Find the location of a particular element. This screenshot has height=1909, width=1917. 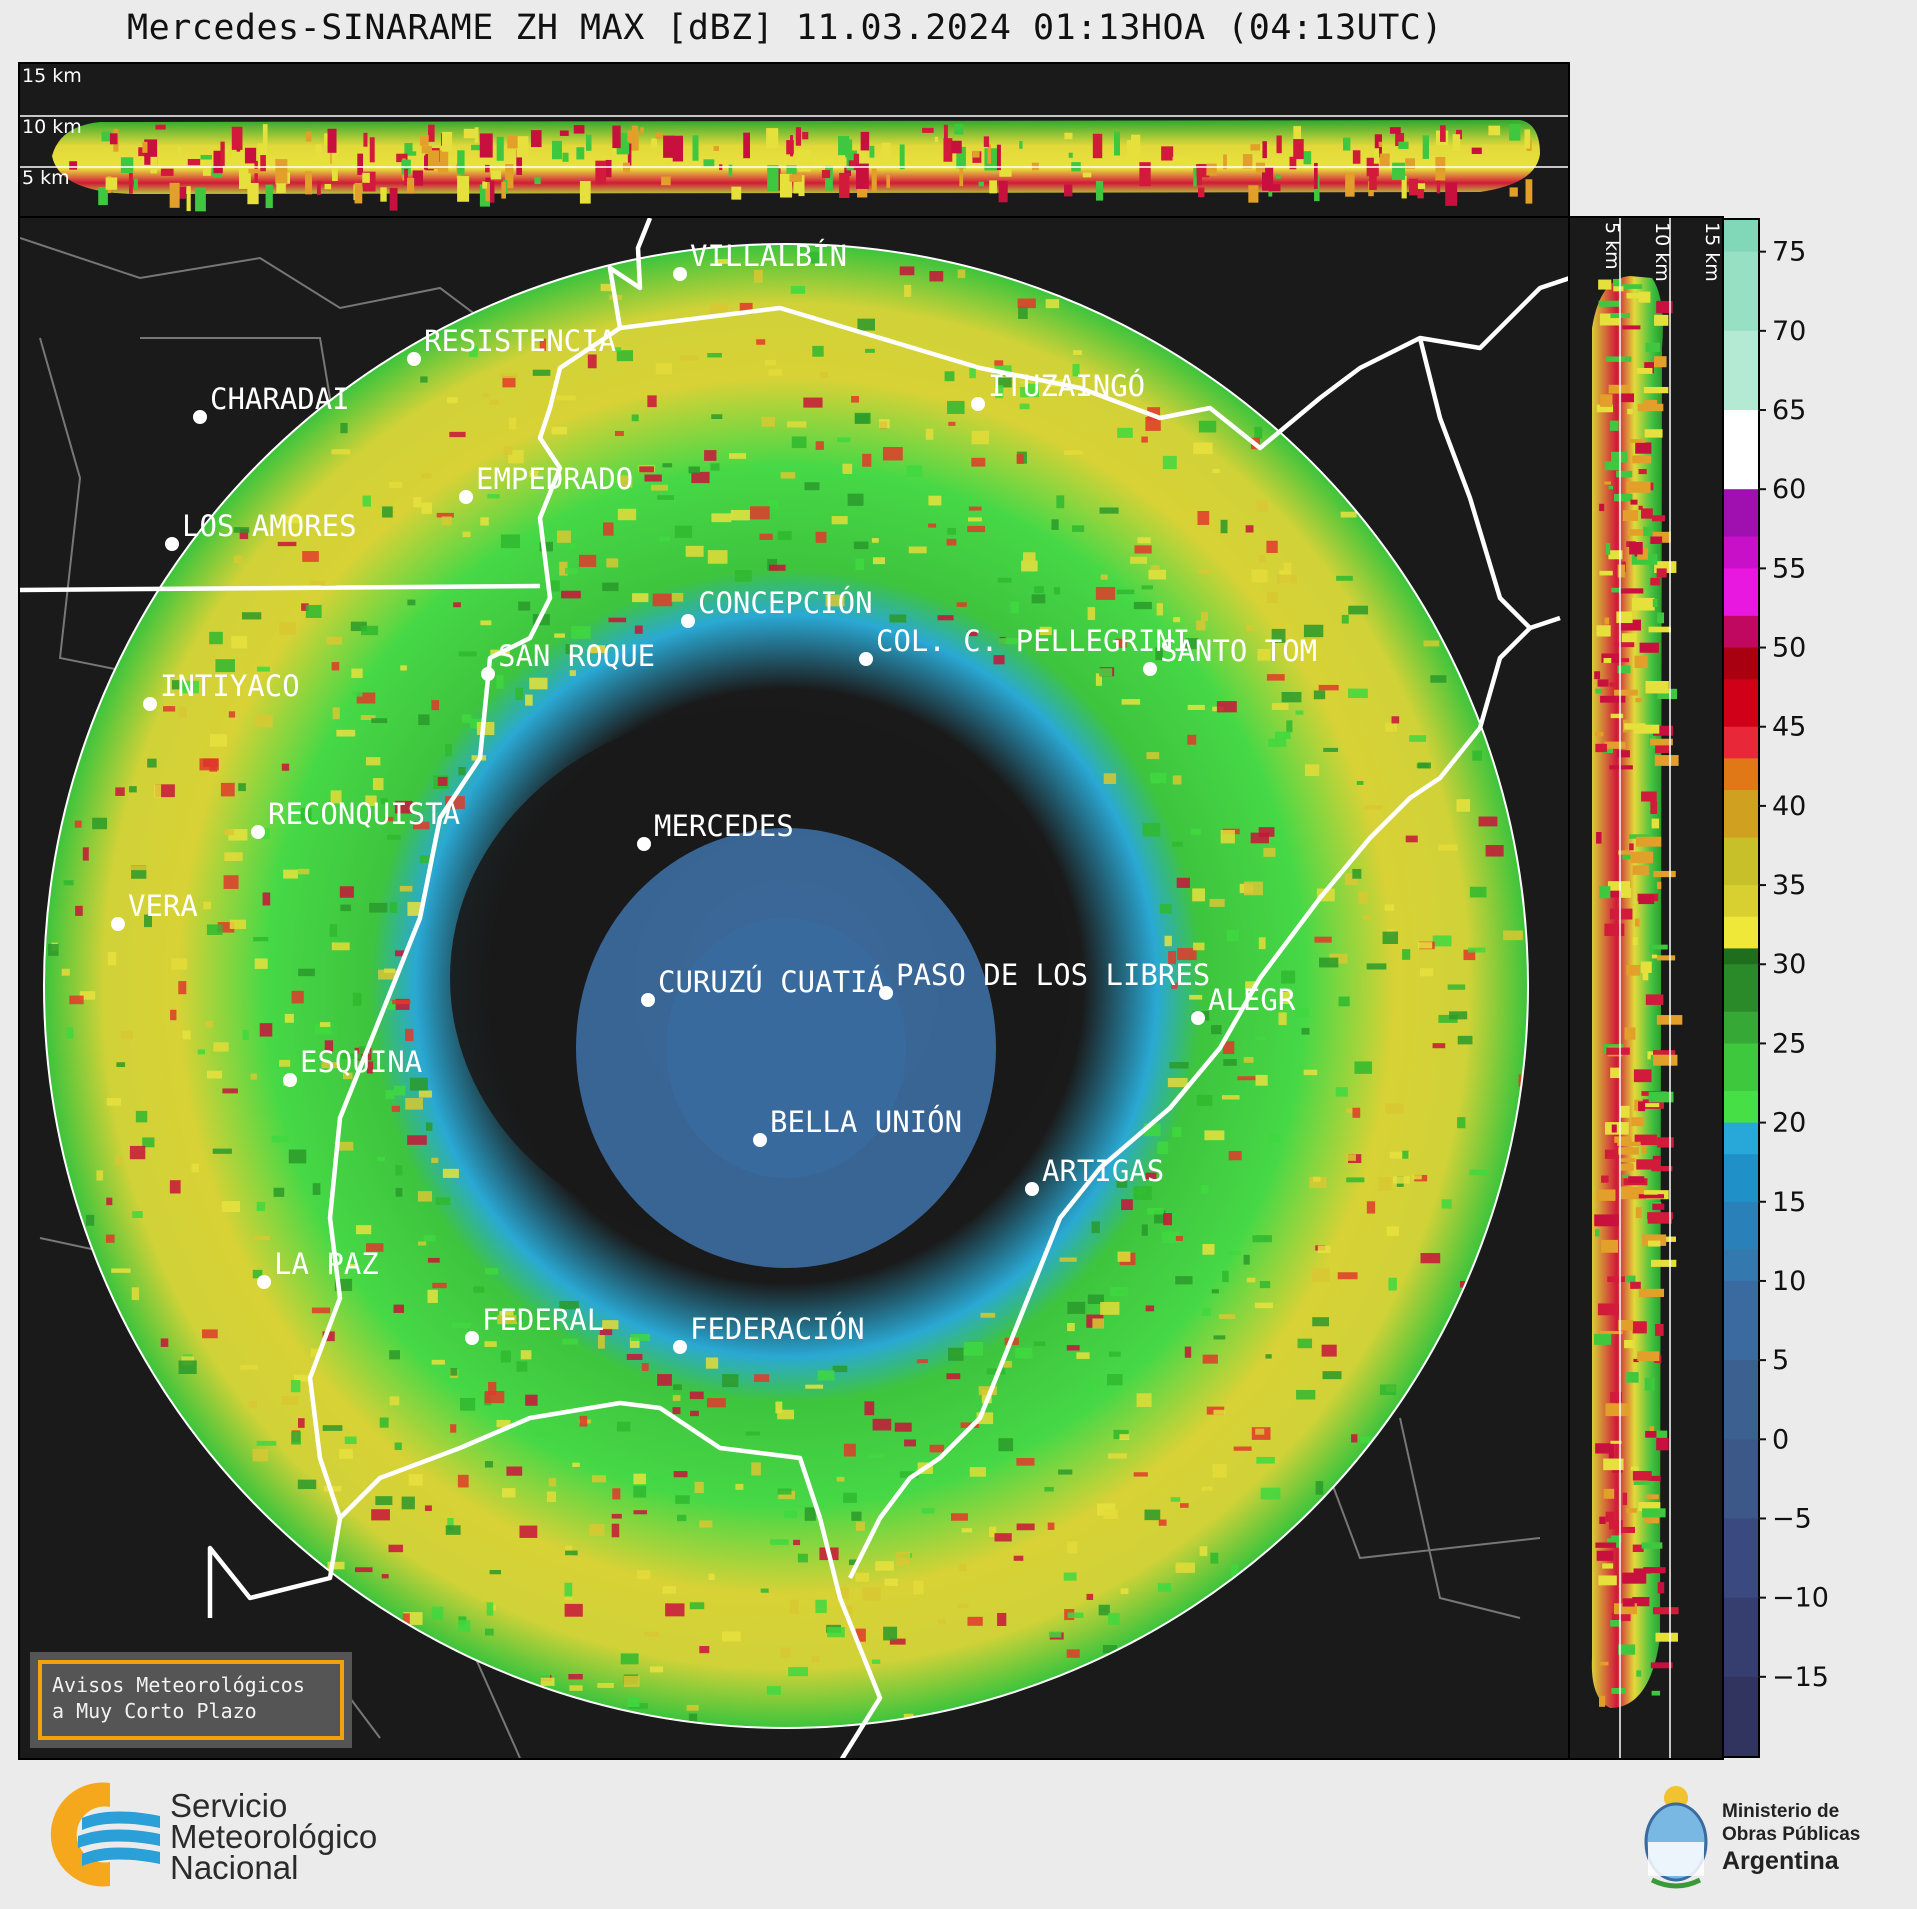

colorbar-tick-label: 10 is located at coordinates (1789, 1281).